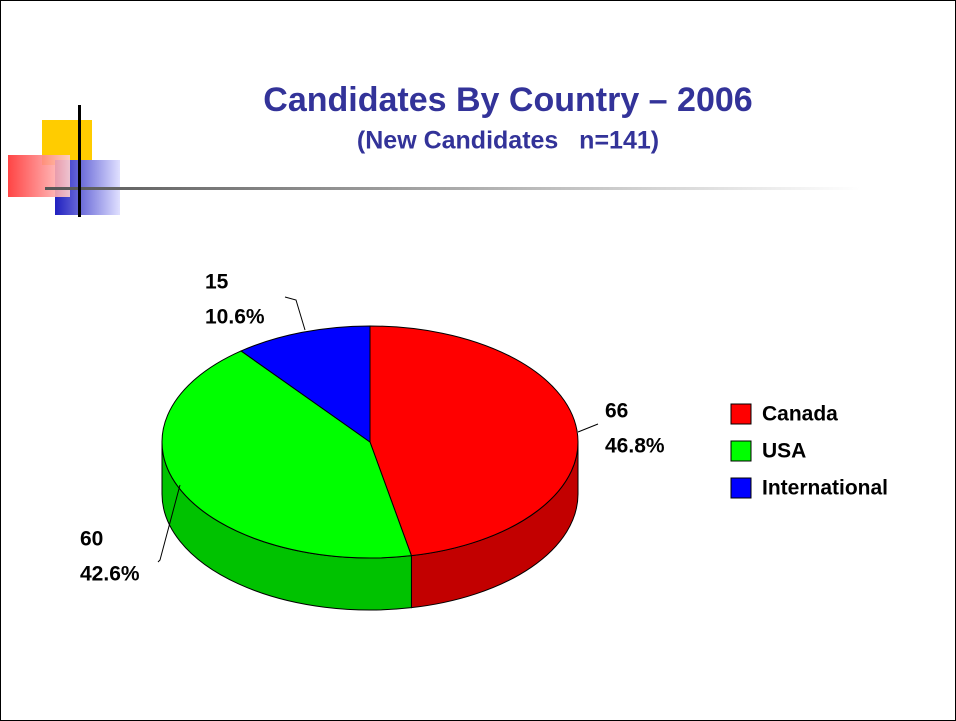 Image resolution: width=956 pixels, height=721 pixels. Describe the element at coordinates (616, 411) in the screenshot. I see `data-label: 66` at that location.